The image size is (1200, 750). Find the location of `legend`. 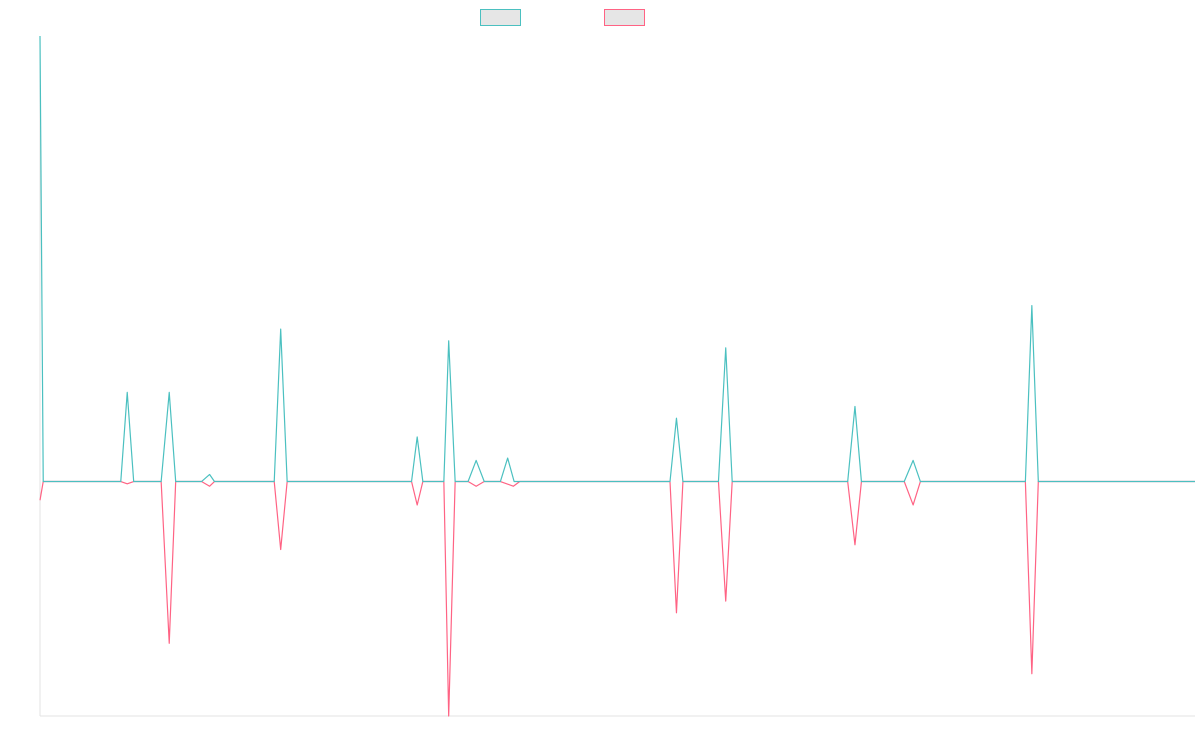

legend is located at coordinates (562, 17).